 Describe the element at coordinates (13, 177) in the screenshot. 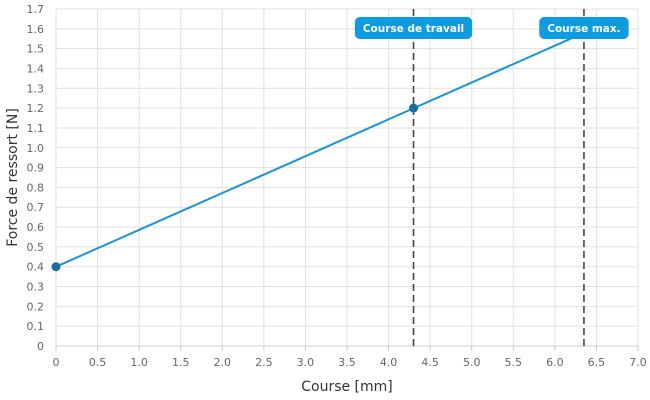

I see `y-axis-title: Force de ressort [N]` at that location.